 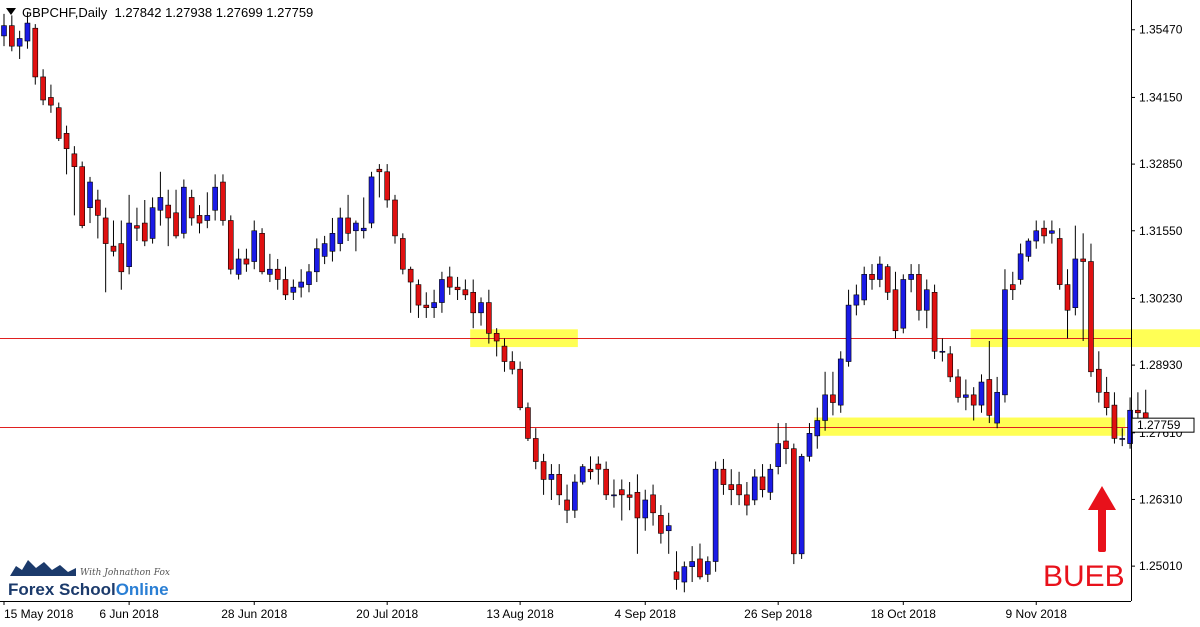 I want to click on pattern-annotation: BUEB, so click(x=1084, y=576).